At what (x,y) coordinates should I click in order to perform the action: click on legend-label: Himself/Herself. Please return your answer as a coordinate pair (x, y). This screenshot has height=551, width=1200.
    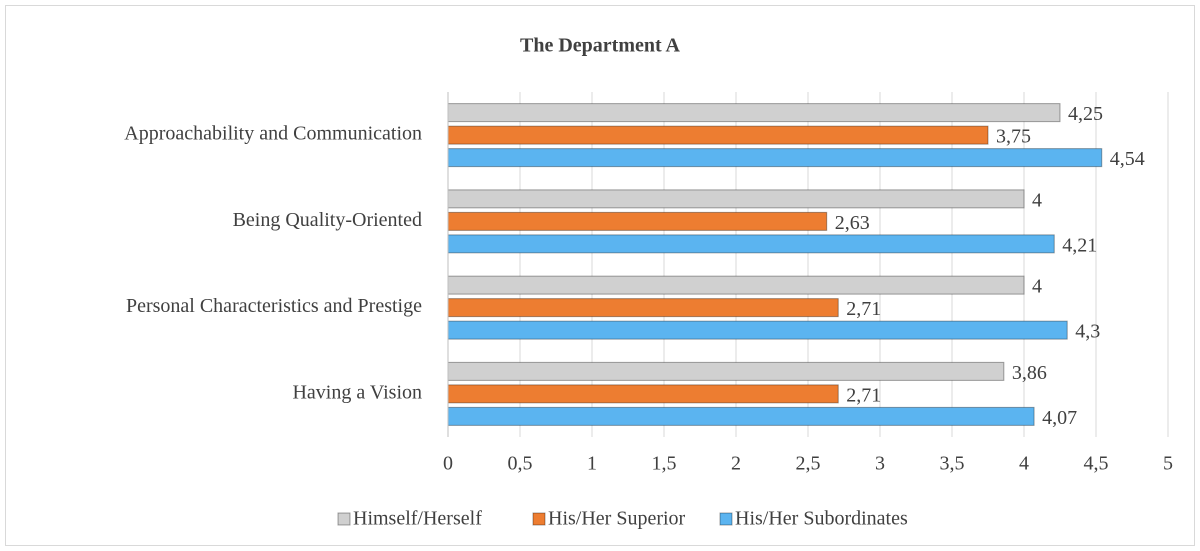
    Looking at the image, I should click on (417, 519).